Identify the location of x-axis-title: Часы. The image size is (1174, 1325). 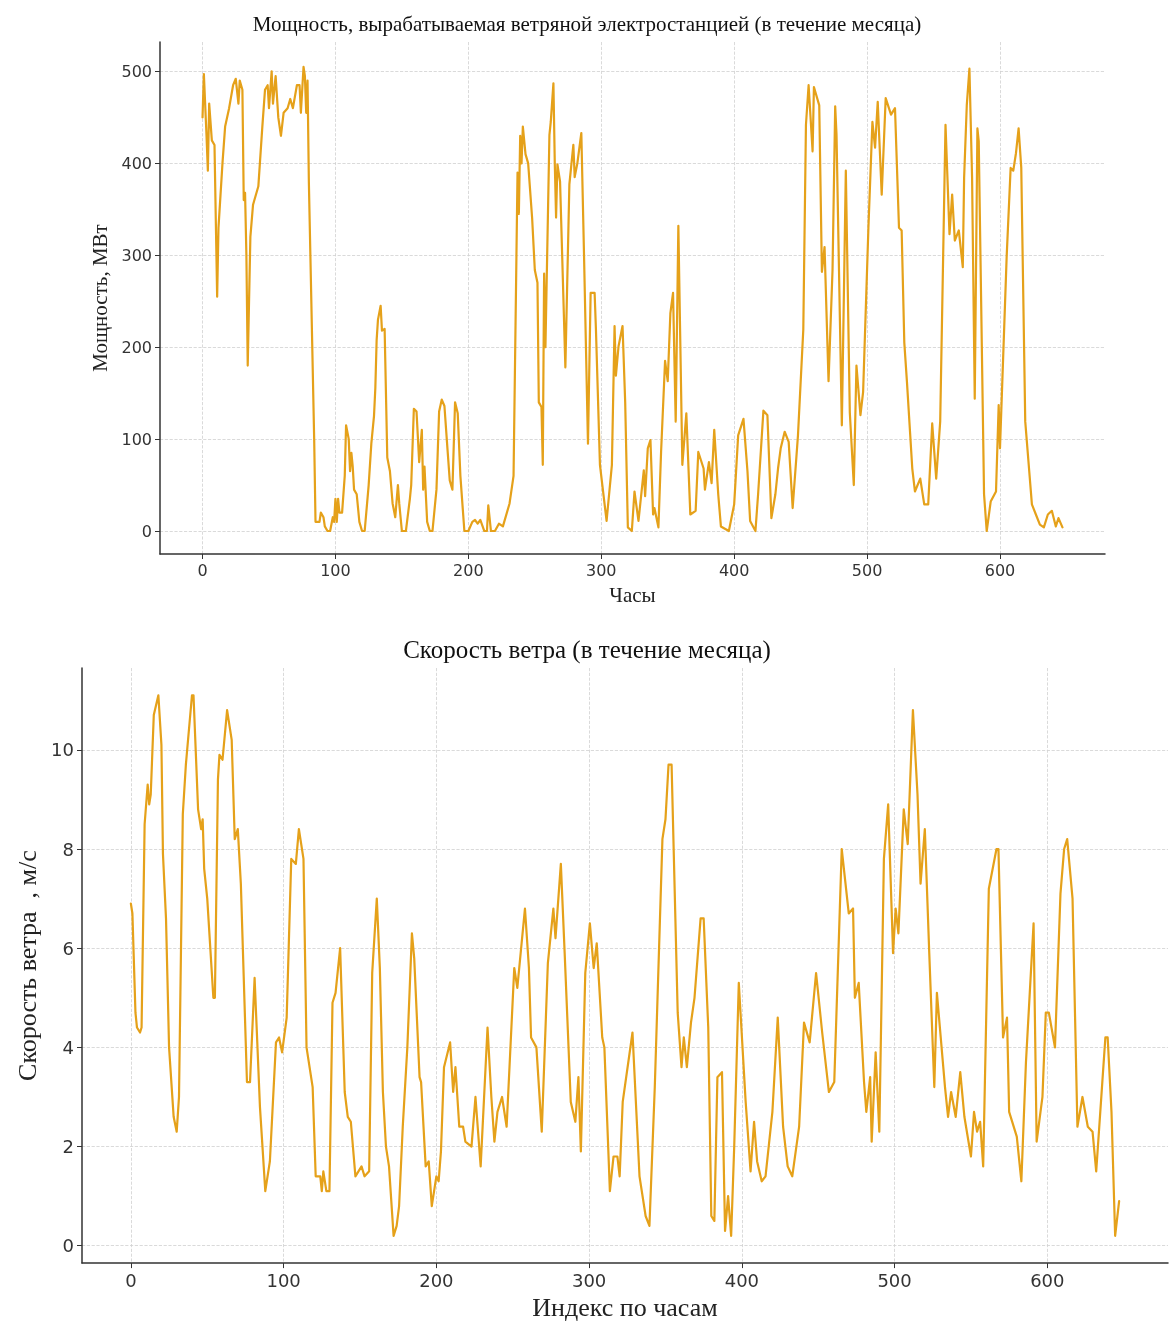
(632, 594).